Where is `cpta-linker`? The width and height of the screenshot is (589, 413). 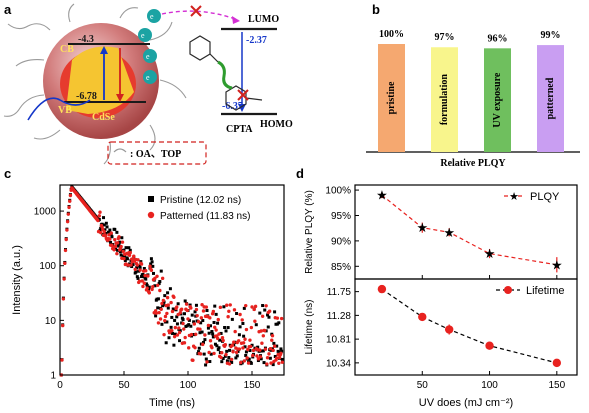
cpta-linker is located at coordinates (225, 75).